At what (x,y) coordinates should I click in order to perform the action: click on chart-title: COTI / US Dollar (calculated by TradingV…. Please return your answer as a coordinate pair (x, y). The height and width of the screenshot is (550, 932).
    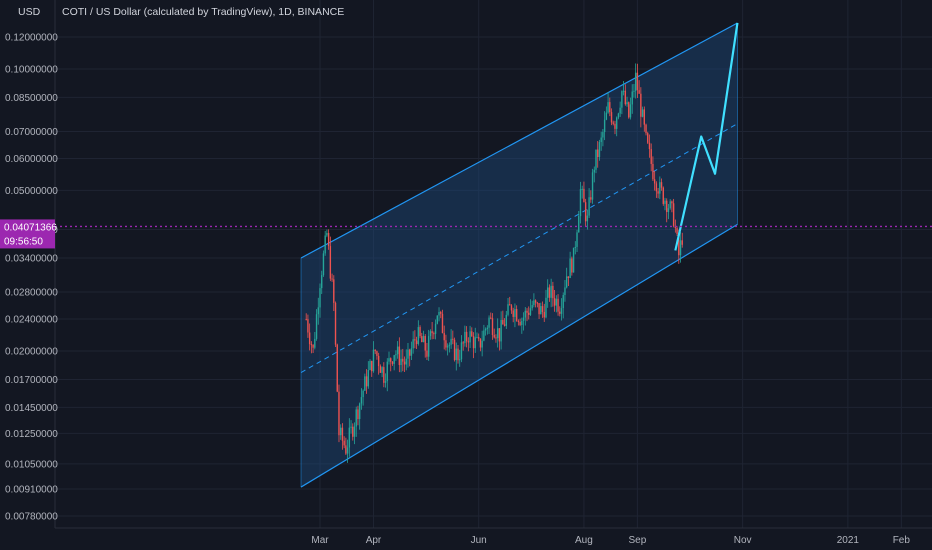
    Looking at the image, I should click on (203, 12).